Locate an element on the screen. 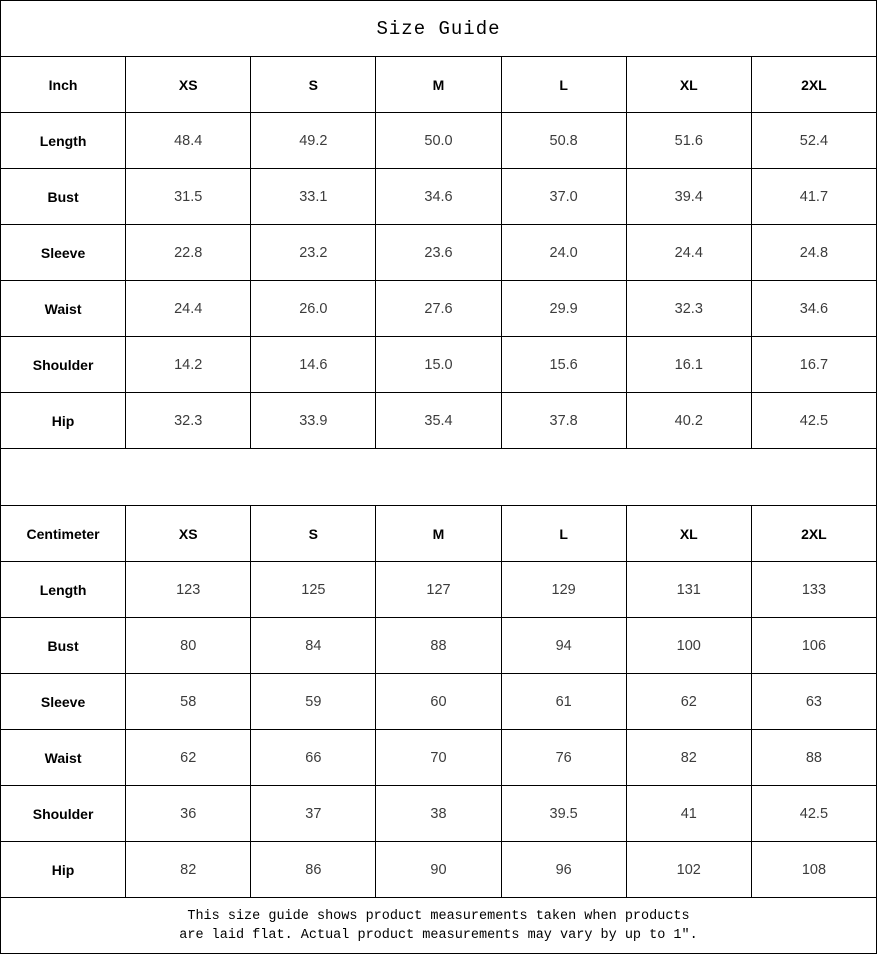 The width and height of the screenshot is (877, 954). cell-value: 14.2 is located at coordinates (189, 364).